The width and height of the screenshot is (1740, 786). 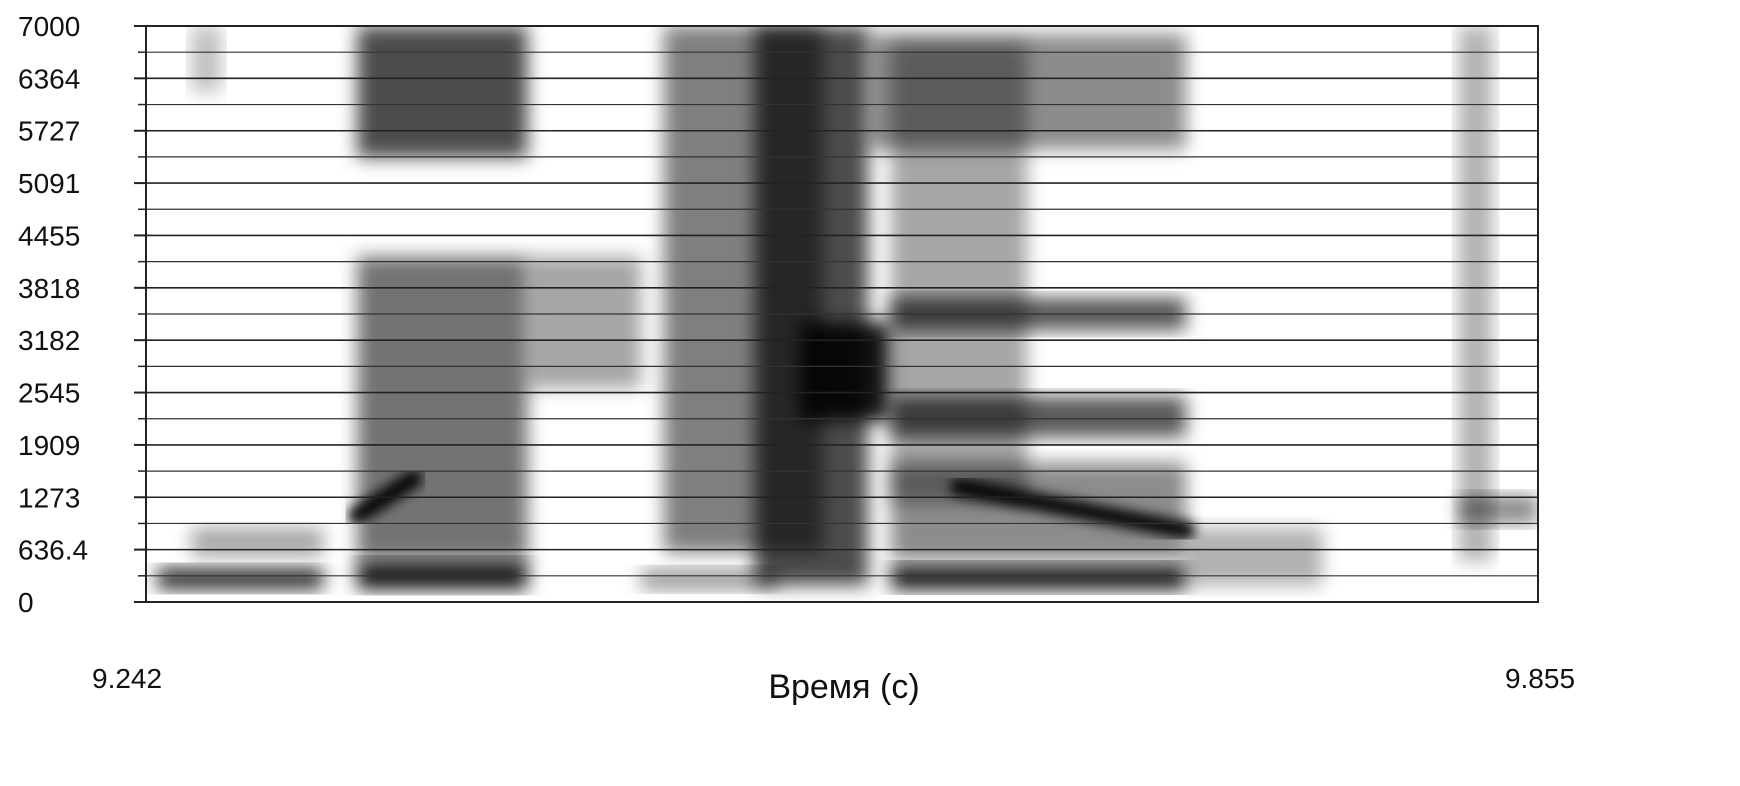 What do you see at coordinates (140, 314) in the screenshot?
I see `y-minor-ticks` at bounding box center [140, 314].